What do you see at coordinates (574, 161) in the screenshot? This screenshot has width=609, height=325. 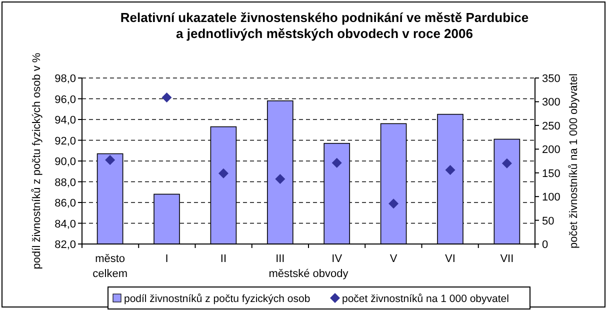 I see `y2-axis-title: počet živnostníků na 1 000 obyvatel` at bounding box center [574, 161].